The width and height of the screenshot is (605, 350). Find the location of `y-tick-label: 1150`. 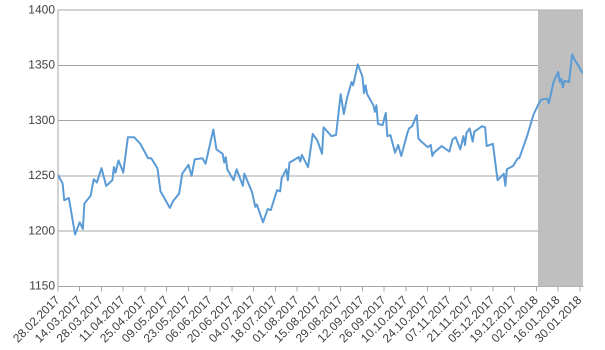

y-tick-label: 1150 is located at coordinates (42, 285).